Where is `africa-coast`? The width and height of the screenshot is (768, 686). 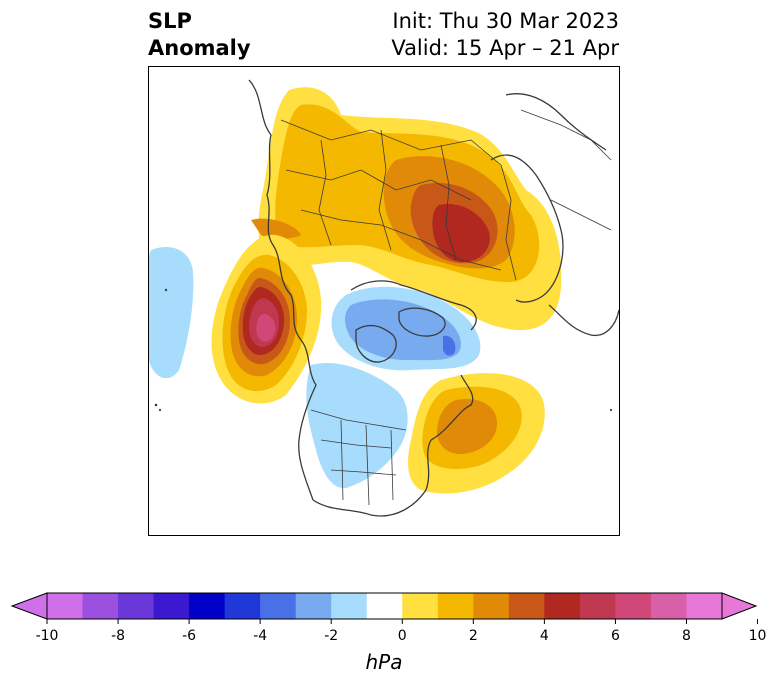 africa-coast is located at coordinates (583, 320).